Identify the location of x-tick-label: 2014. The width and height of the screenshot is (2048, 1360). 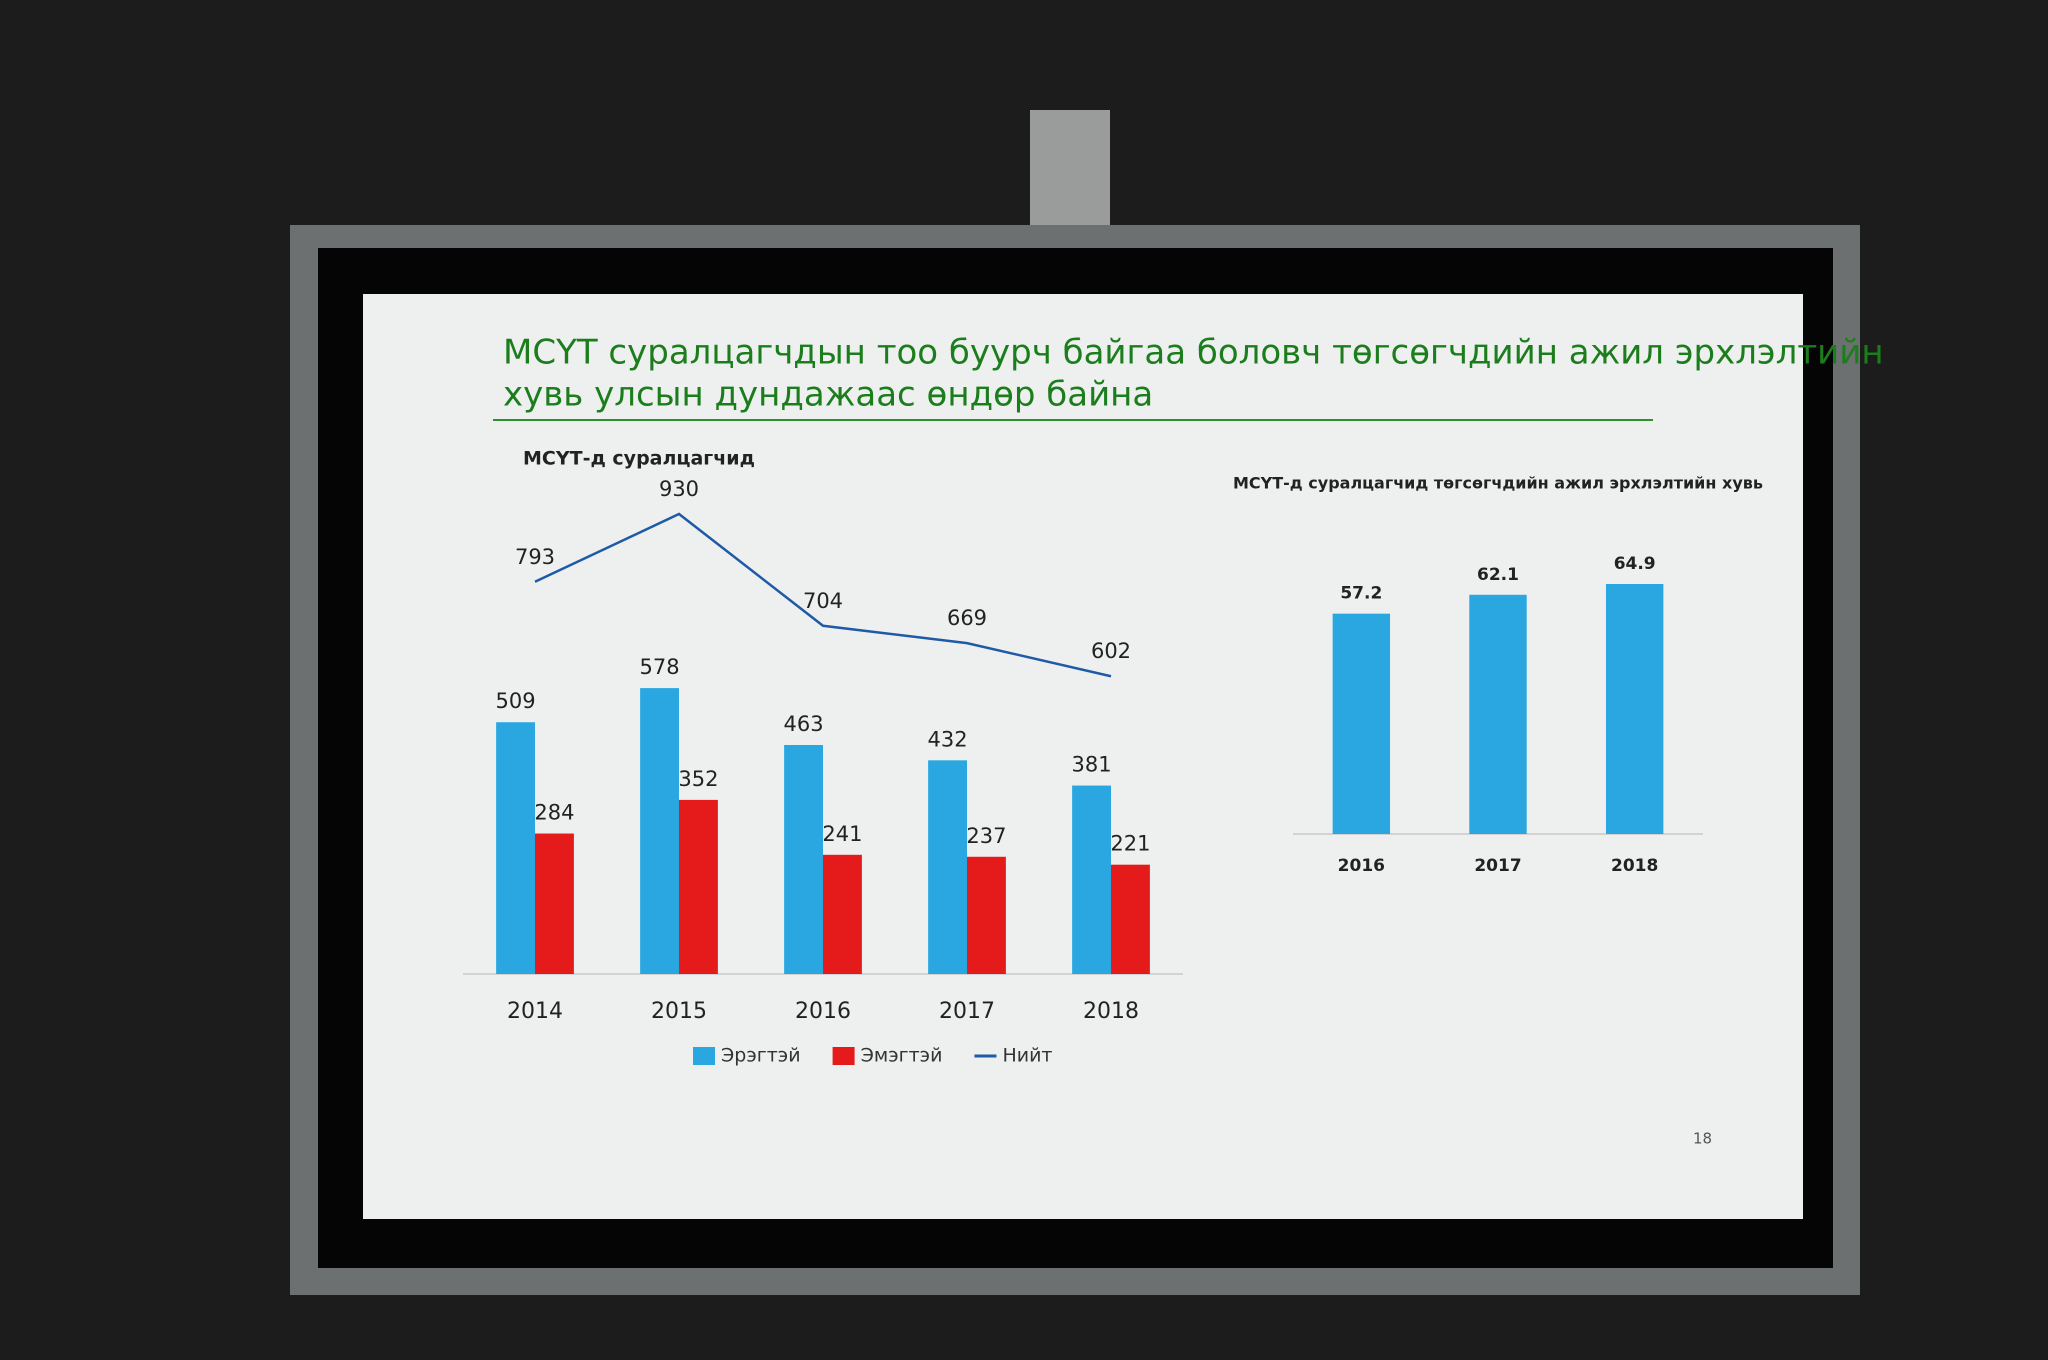
(535, 1011).